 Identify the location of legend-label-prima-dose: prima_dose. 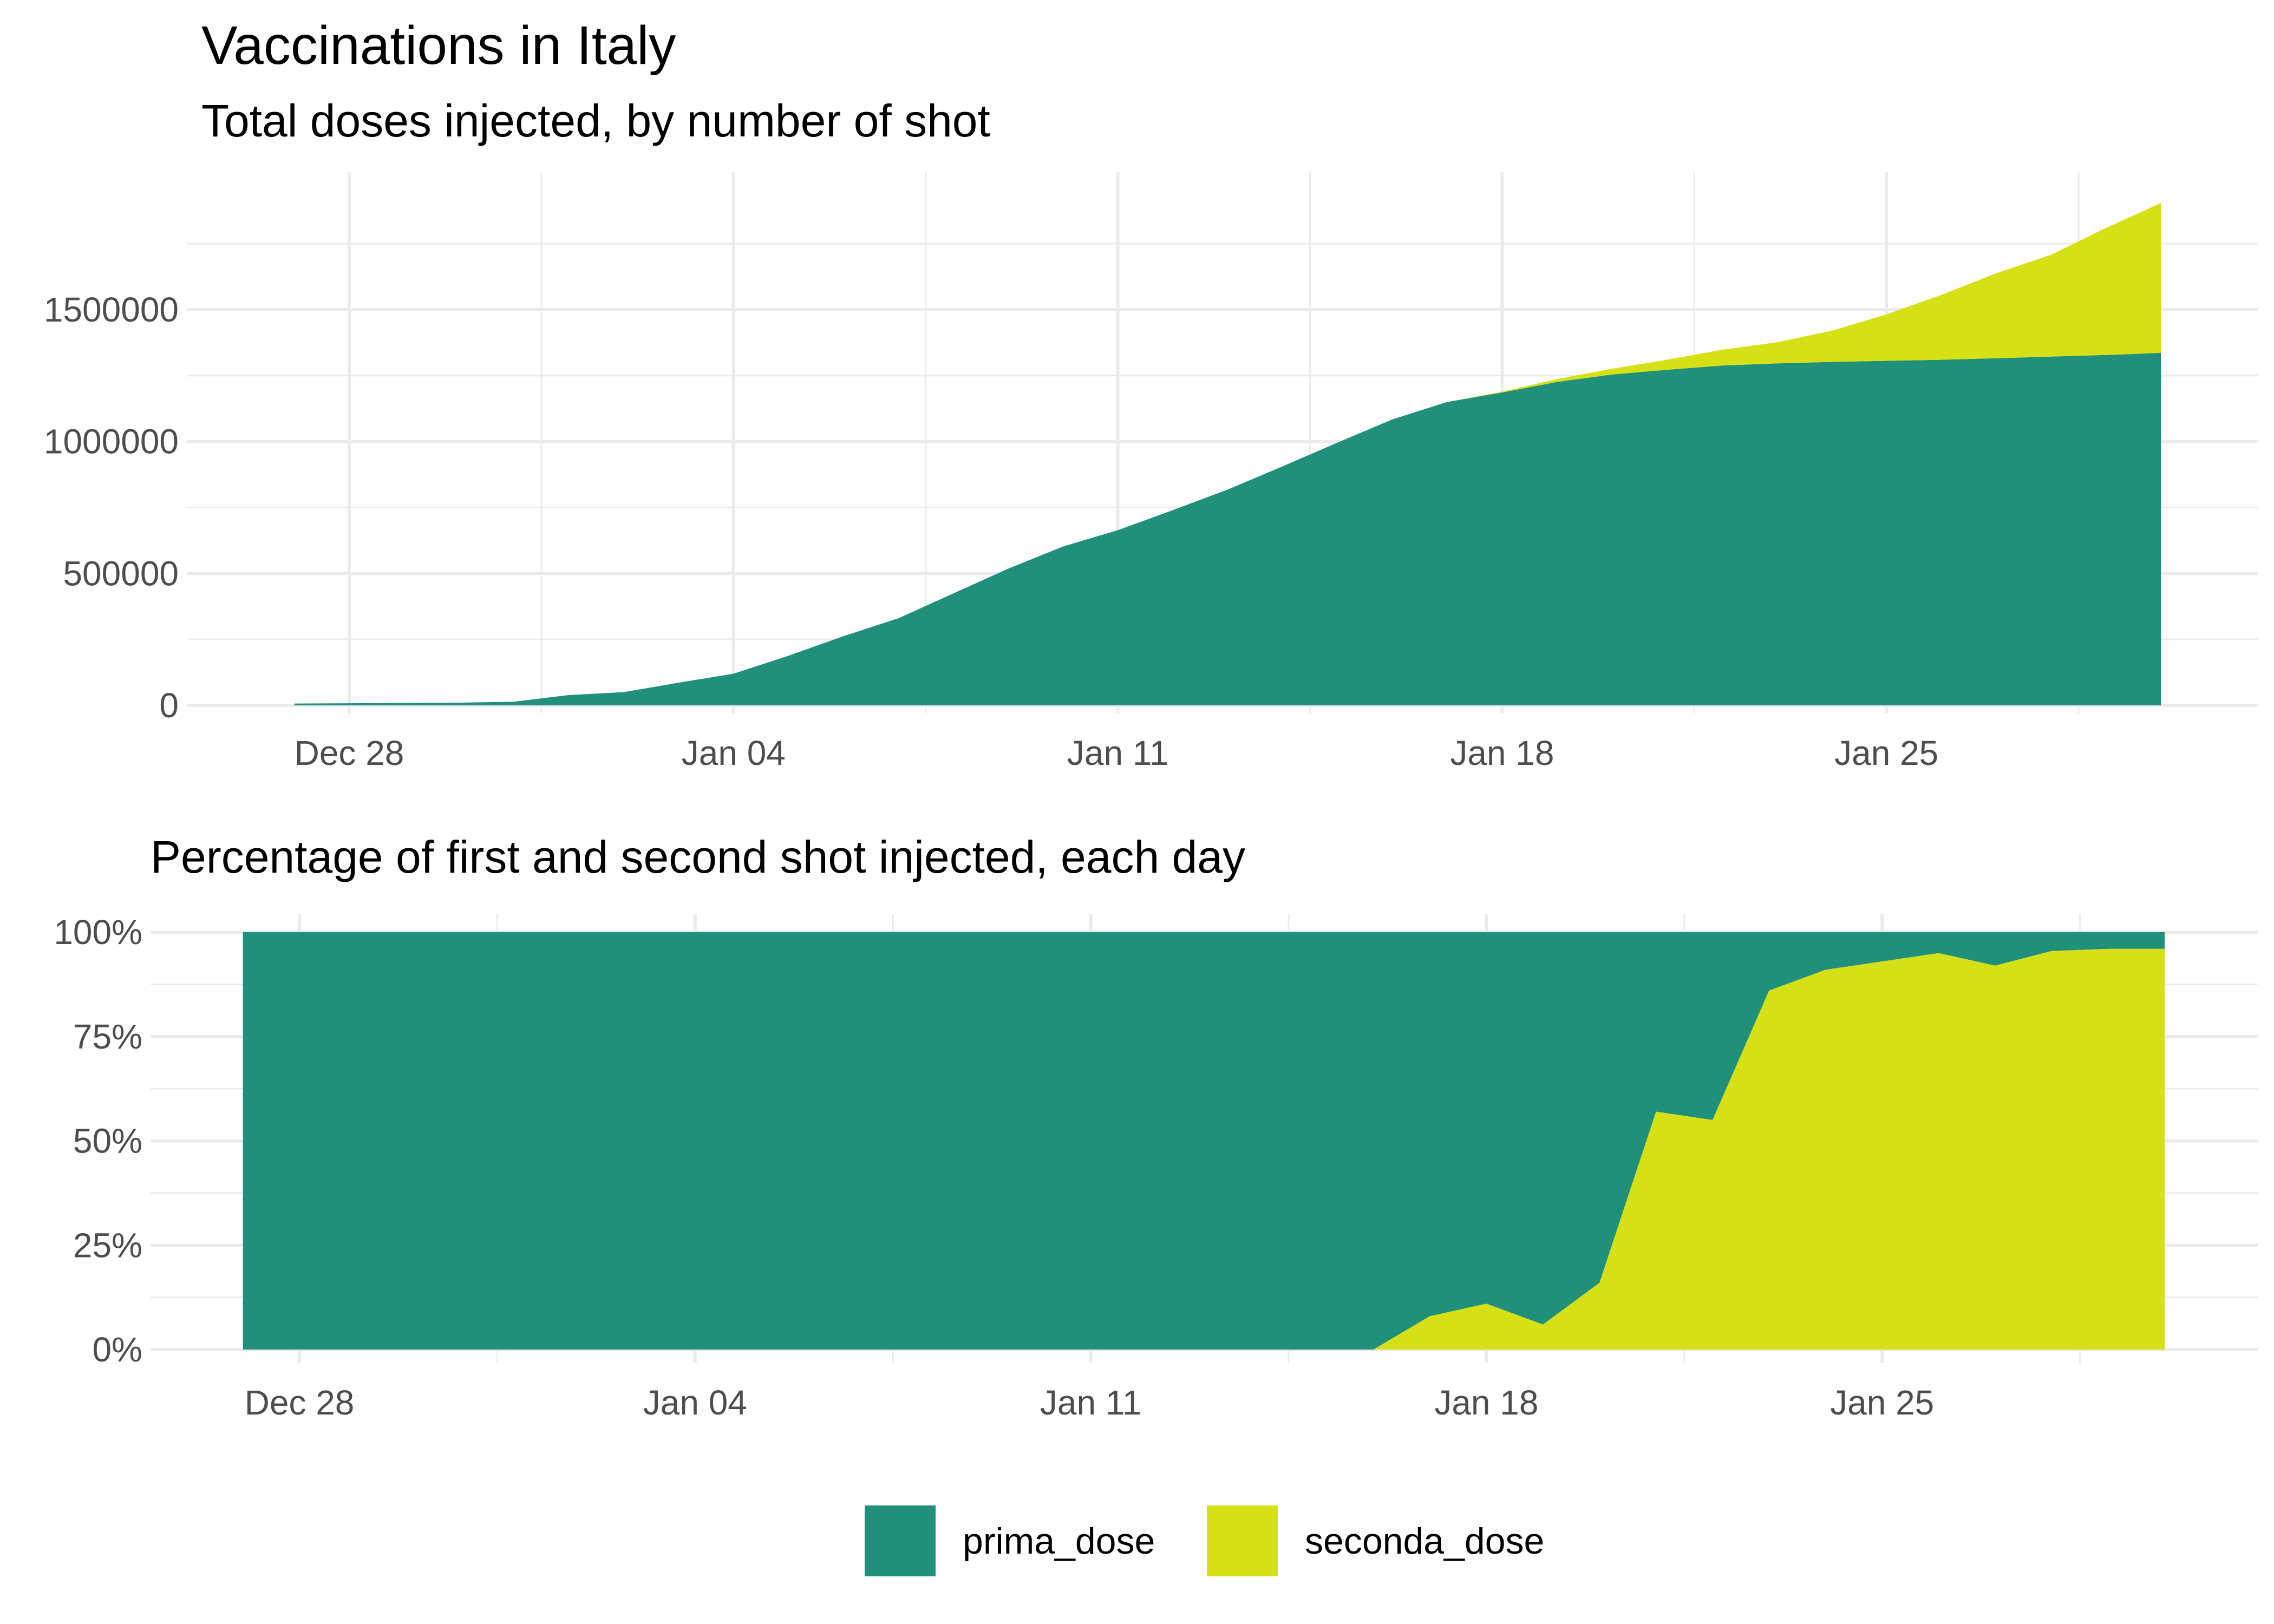
(1059, 1541).